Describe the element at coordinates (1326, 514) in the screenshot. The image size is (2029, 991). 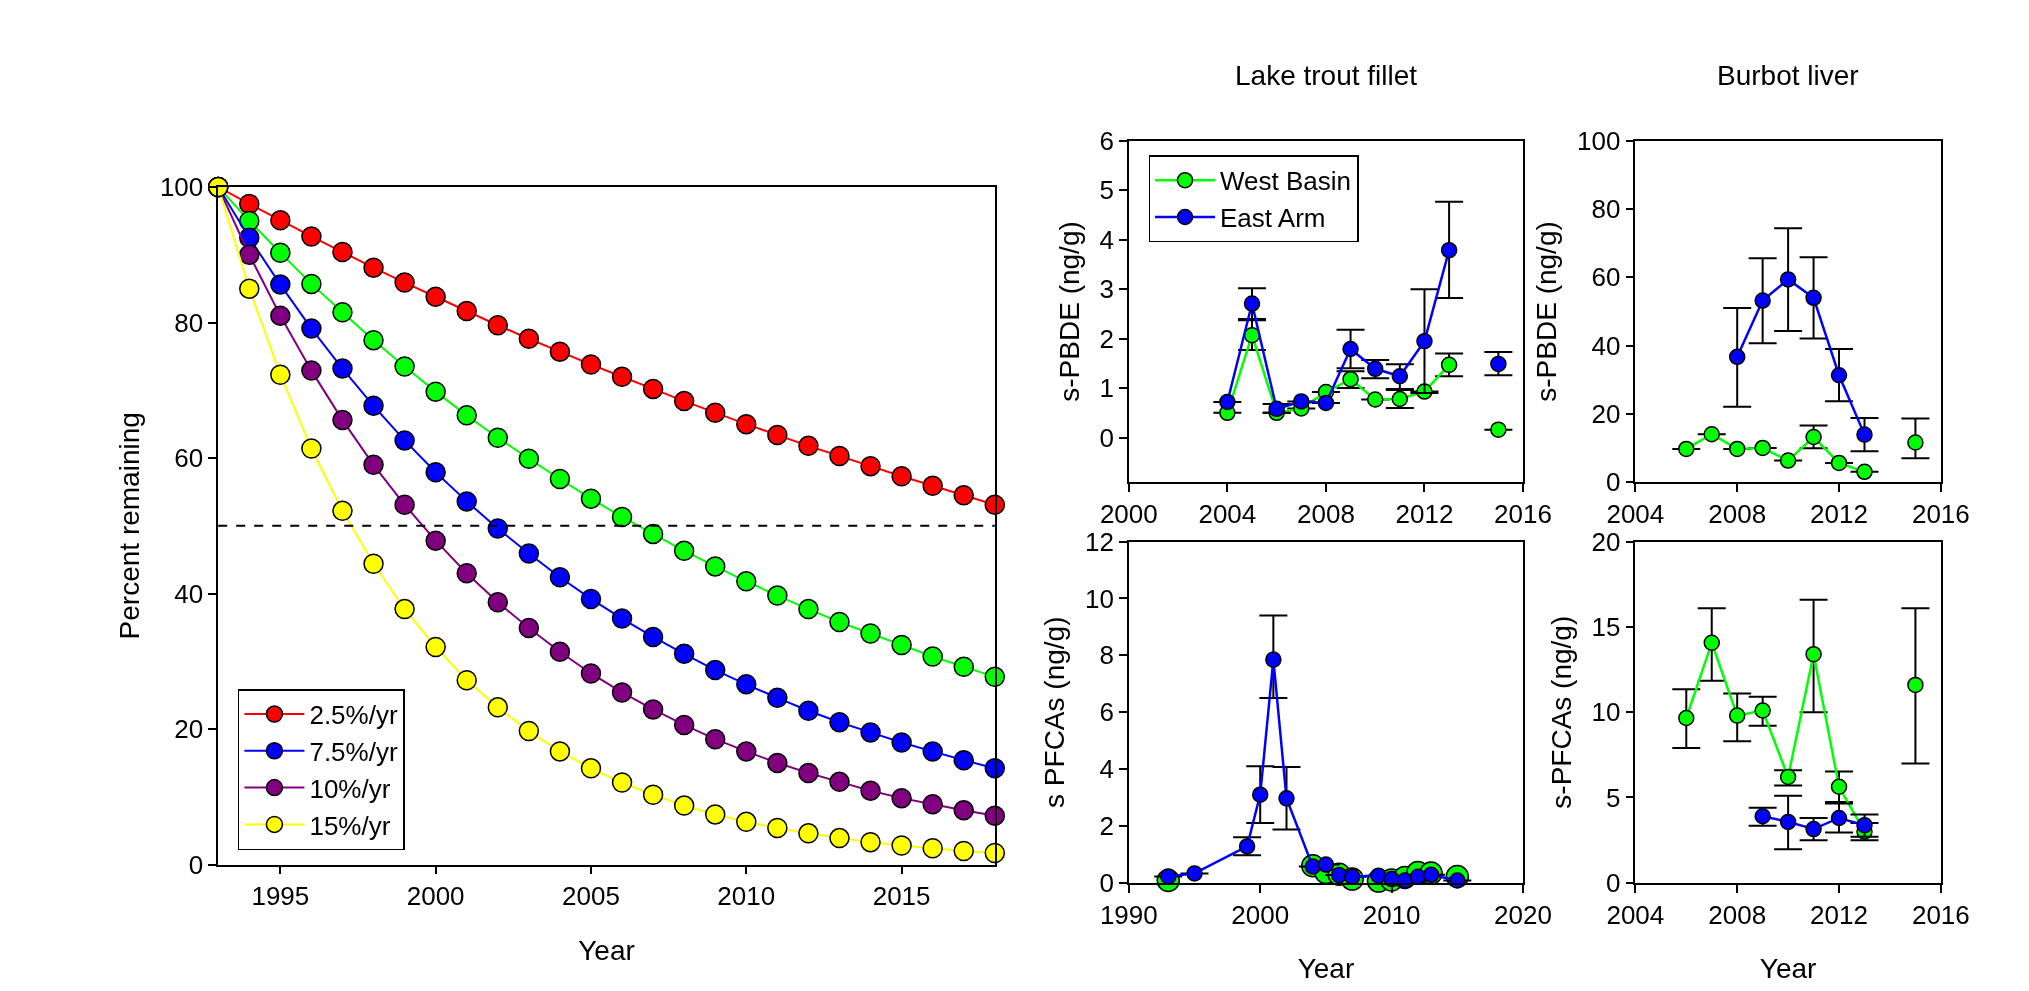
I see `x-tick-label: 2008` at that location.